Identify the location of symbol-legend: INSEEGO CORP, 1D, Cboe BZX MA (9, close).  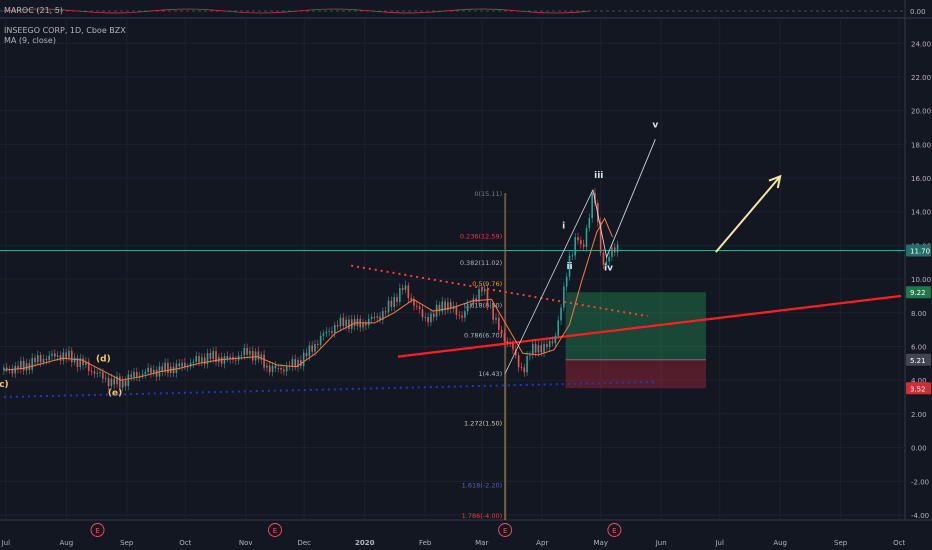
(65, 36).